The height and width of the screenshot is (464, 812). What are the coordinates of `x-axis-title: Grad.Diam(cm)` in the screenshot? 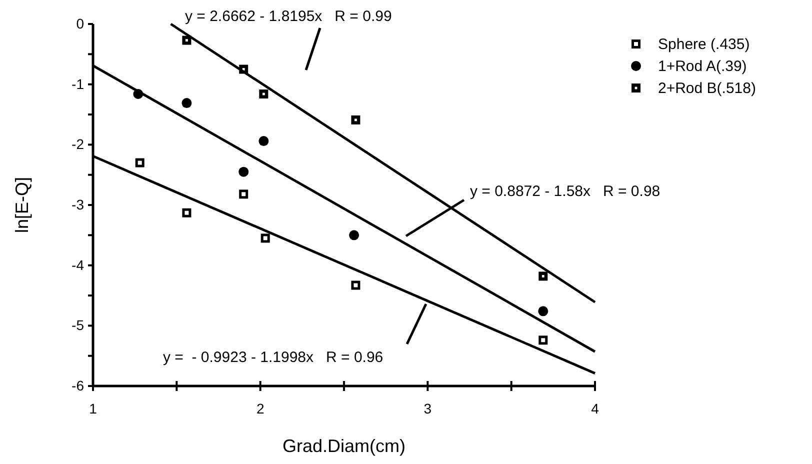 It's located at (344, 446).